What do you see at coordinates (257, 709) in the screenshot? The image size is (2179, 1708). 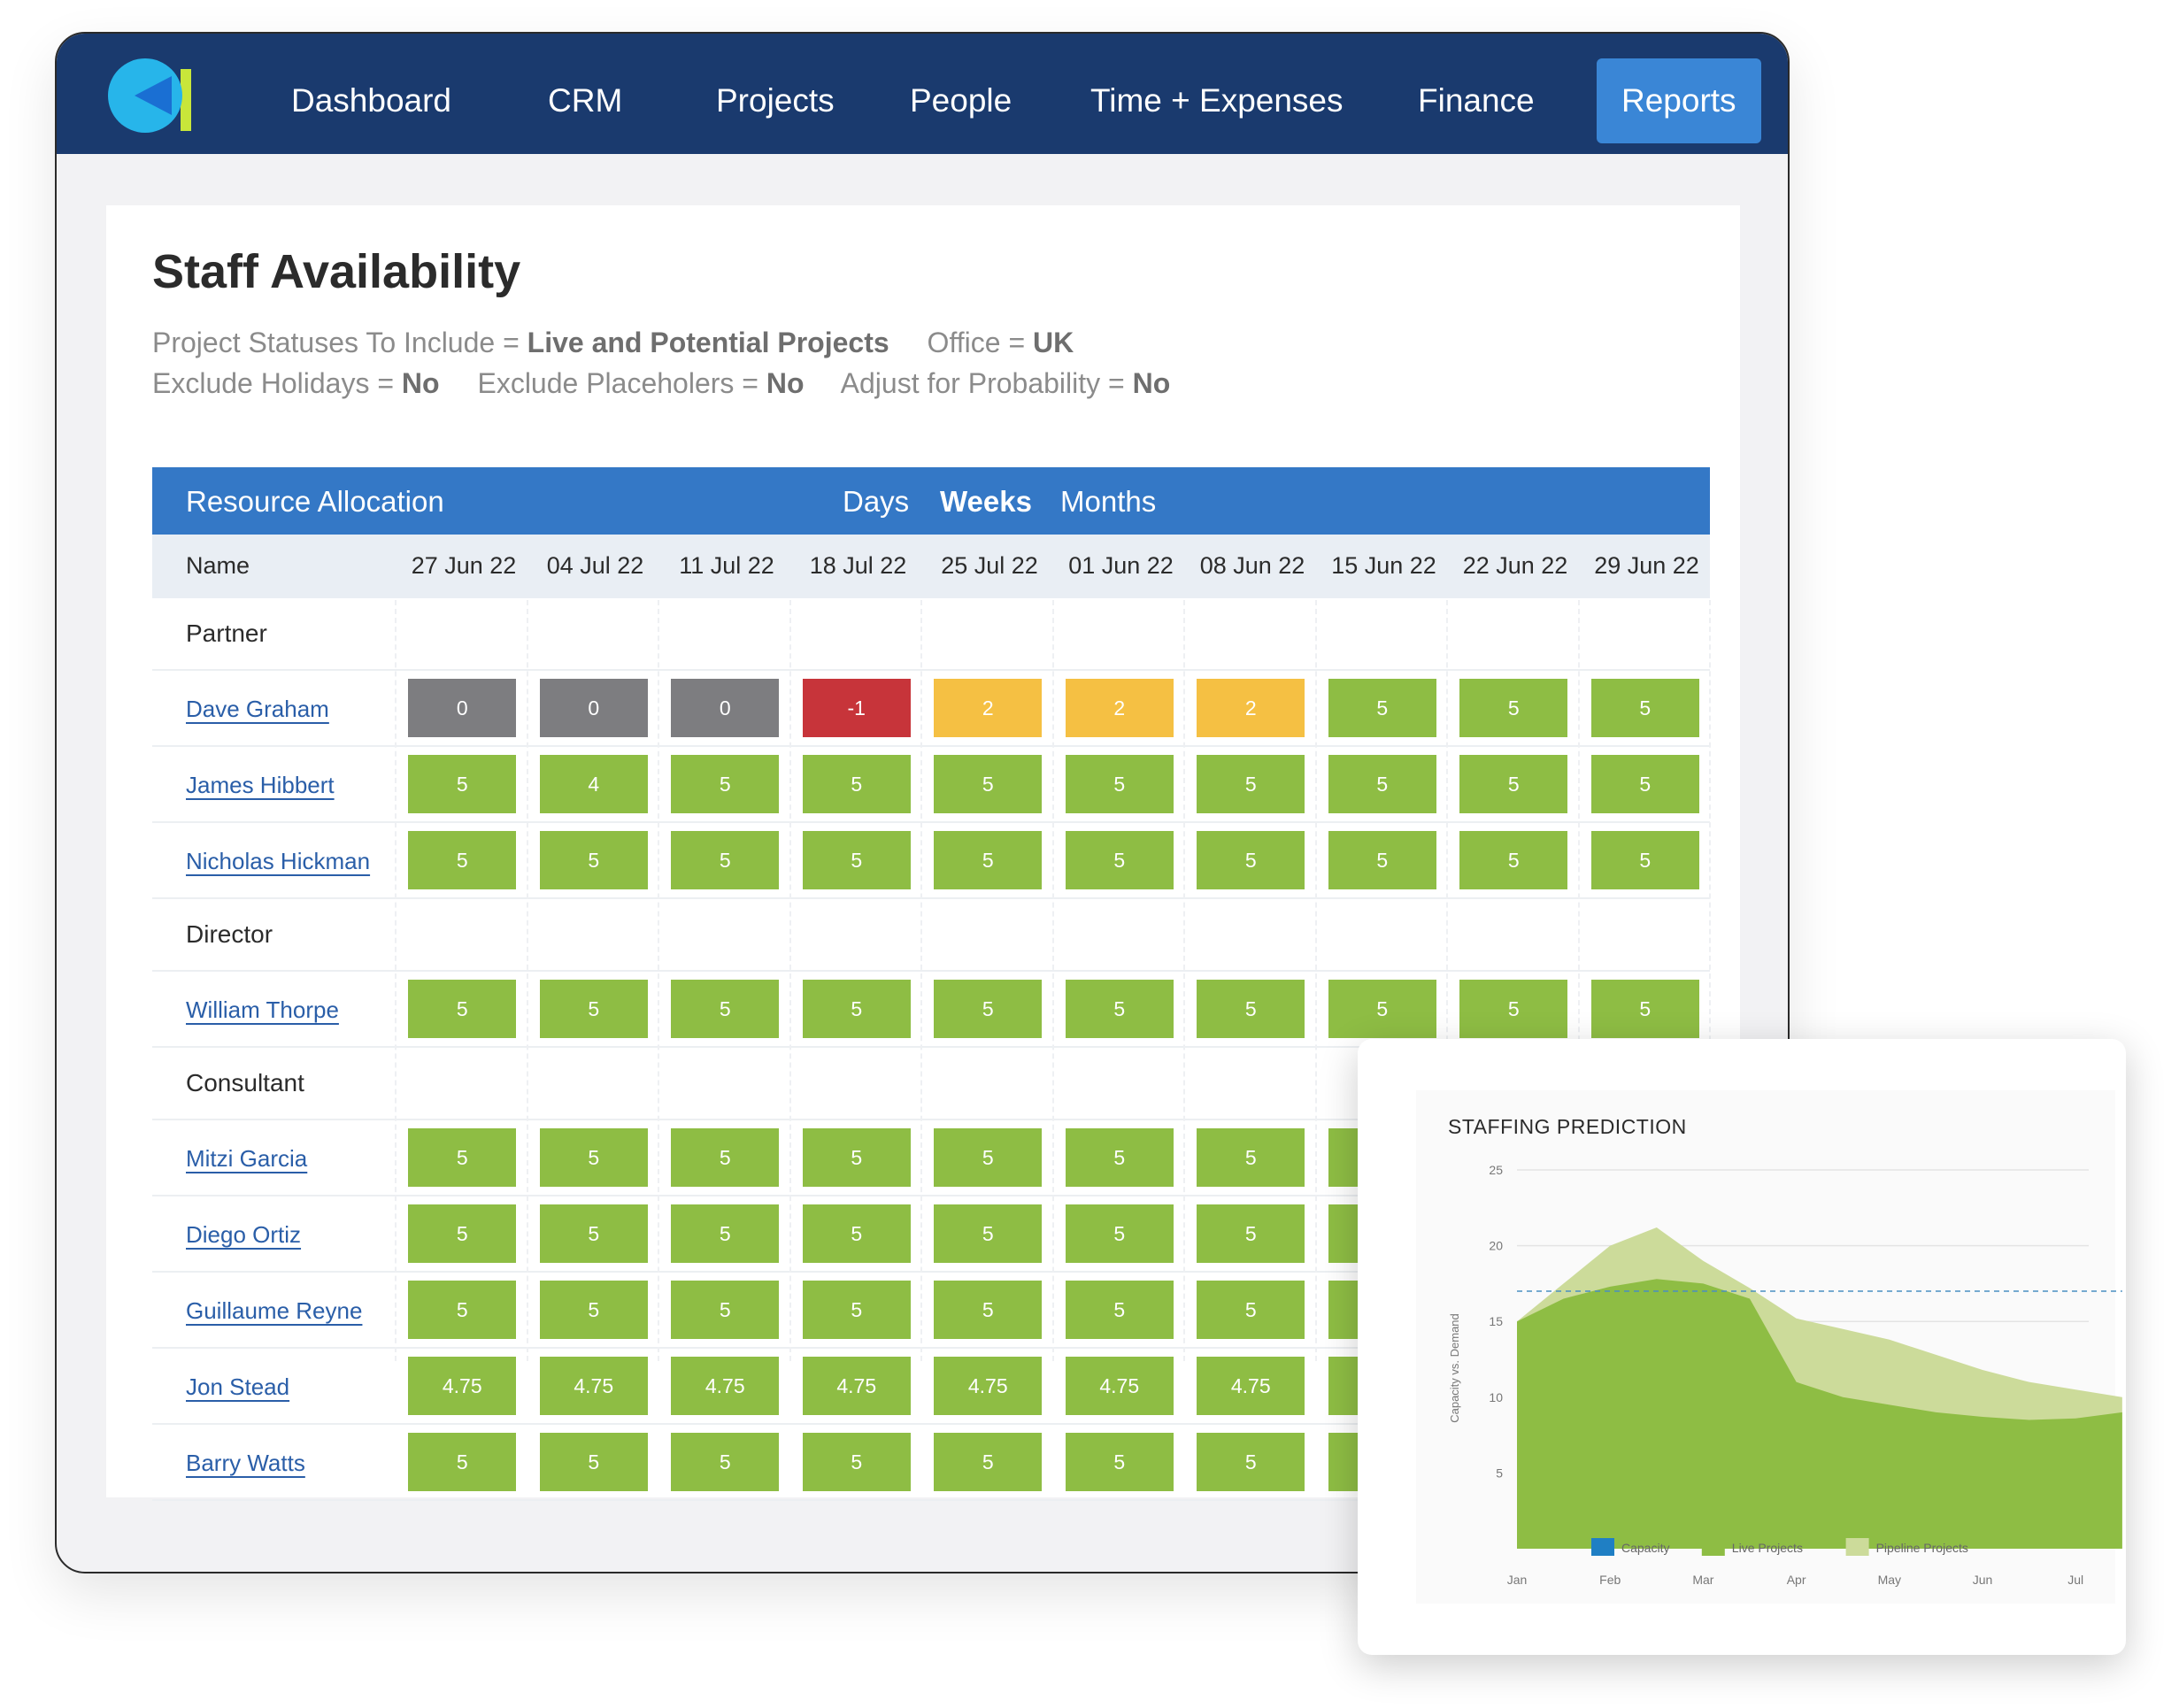 I see `person-name-link: Dave Graham` at bounding box center [257, 709].